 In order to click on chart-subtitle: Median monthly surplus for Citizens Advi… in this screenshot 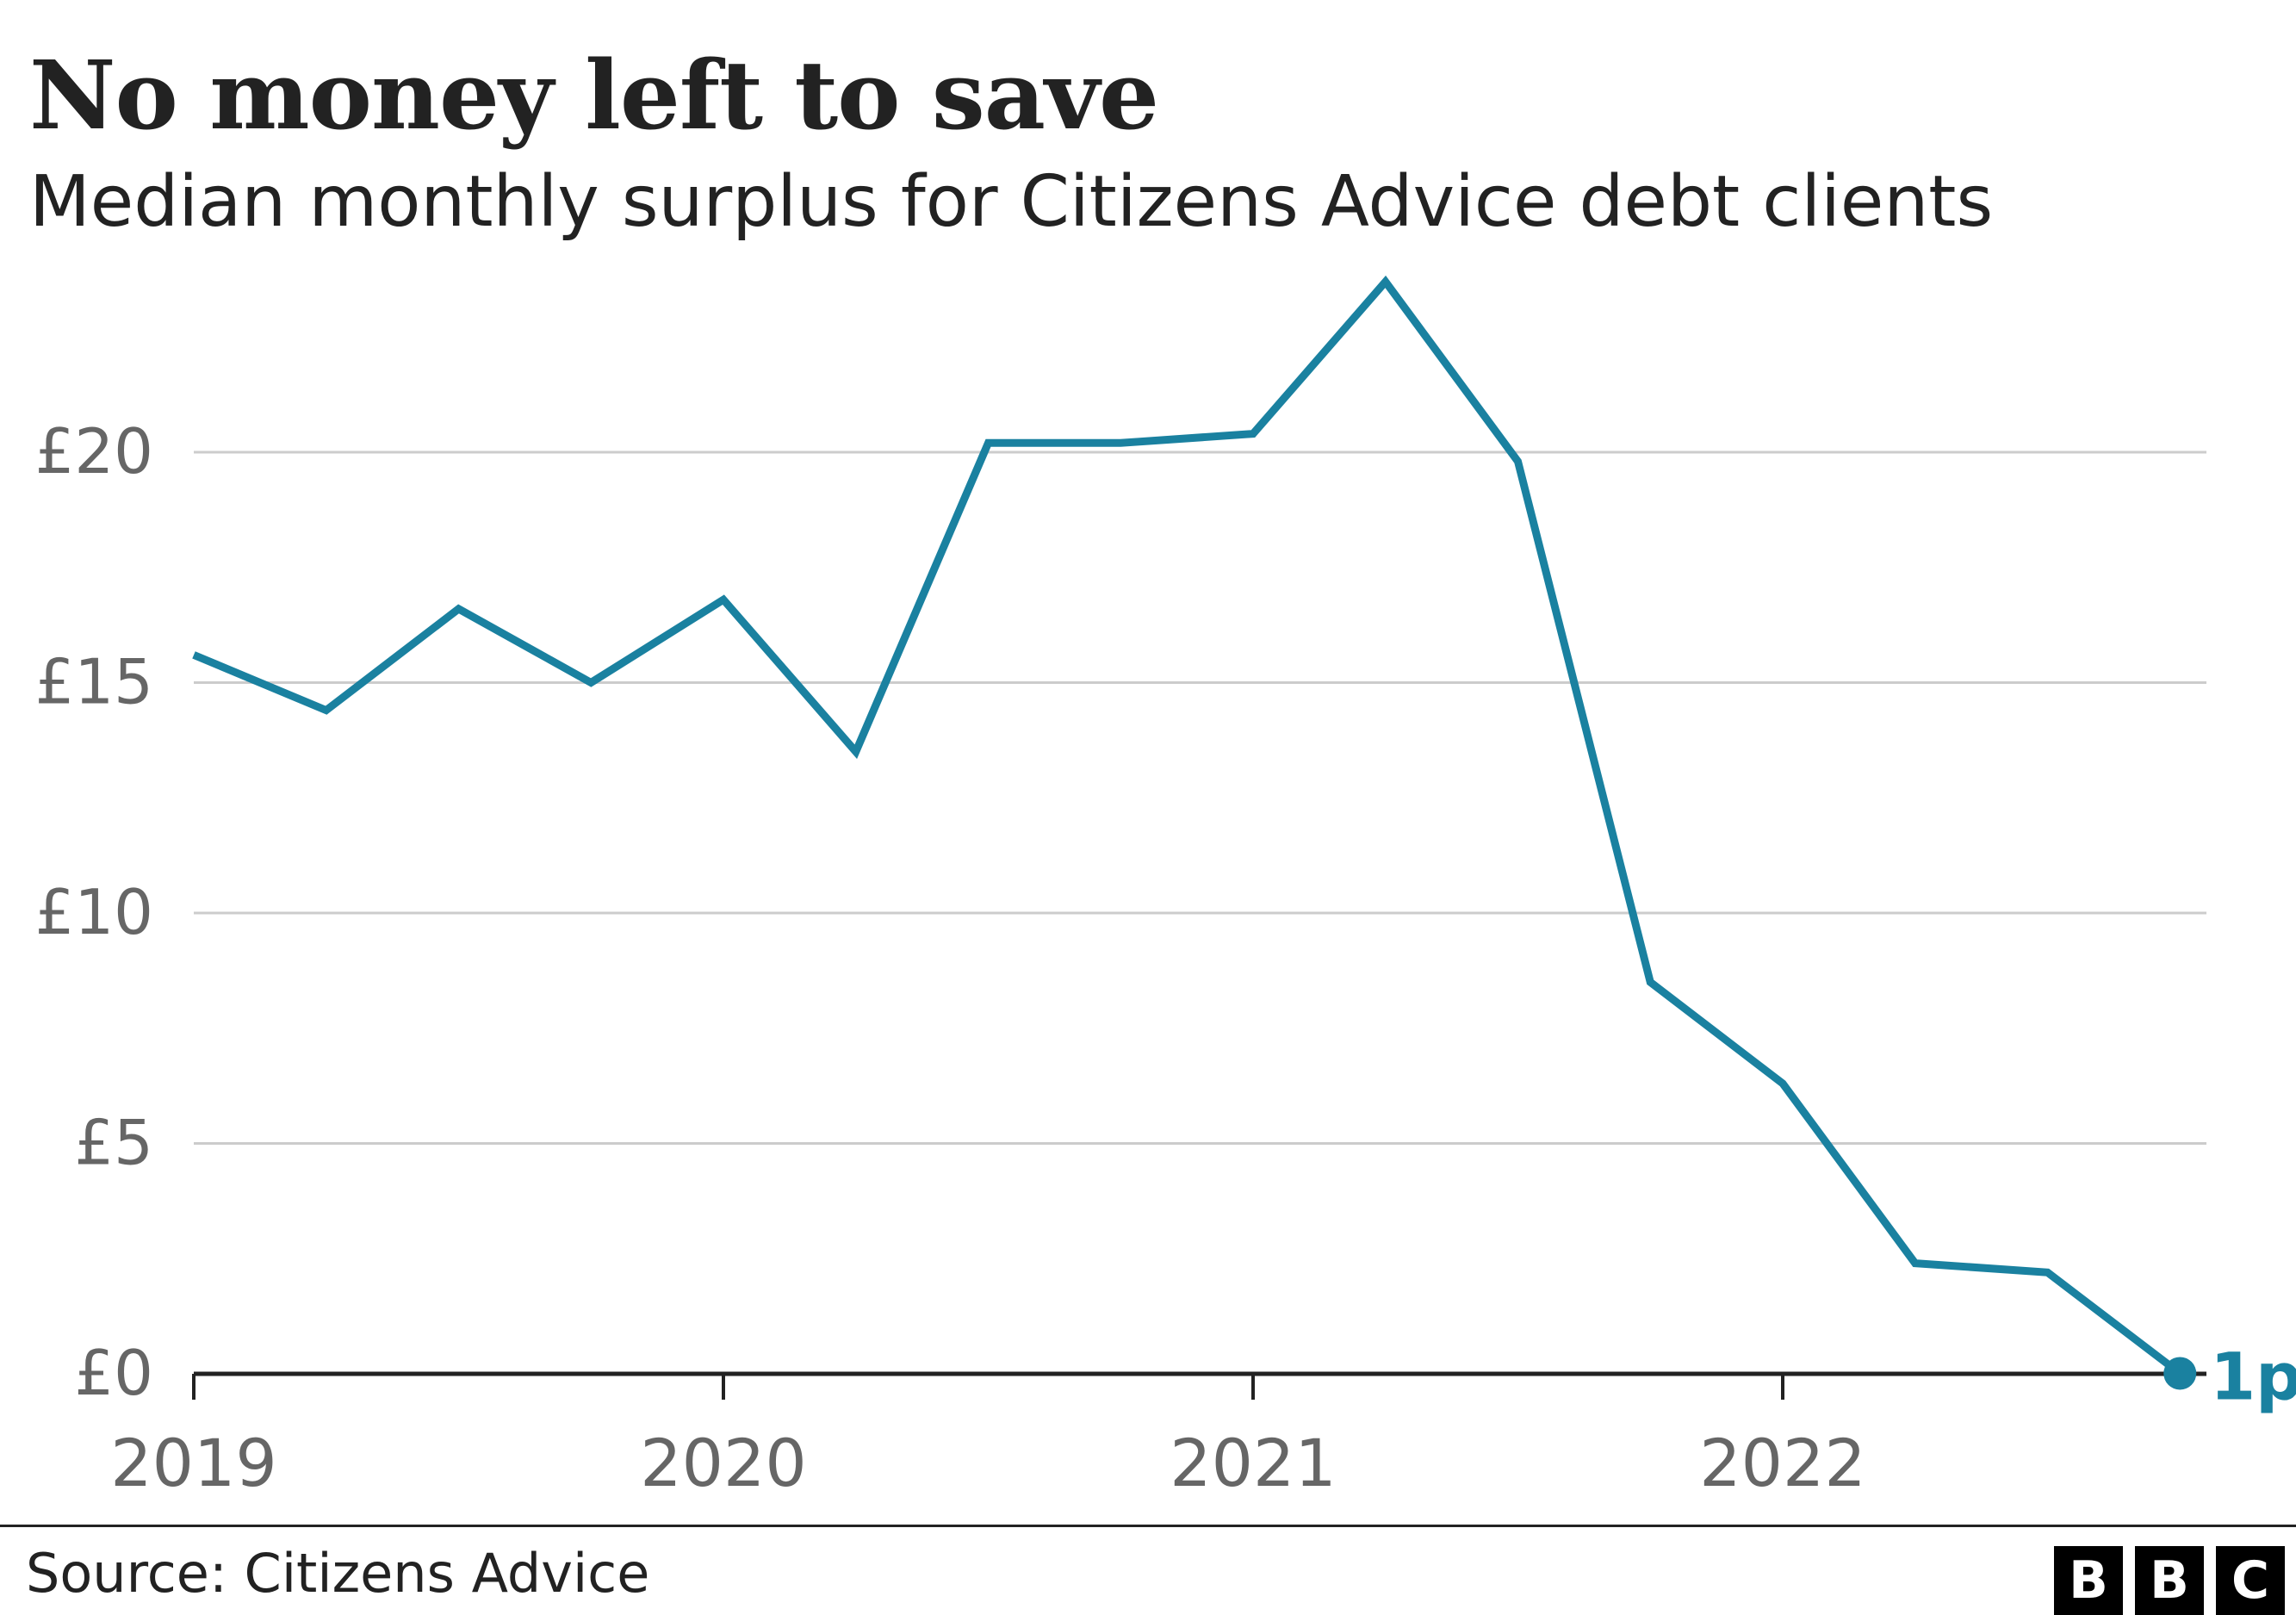, I will do `click(1011, 202)`.